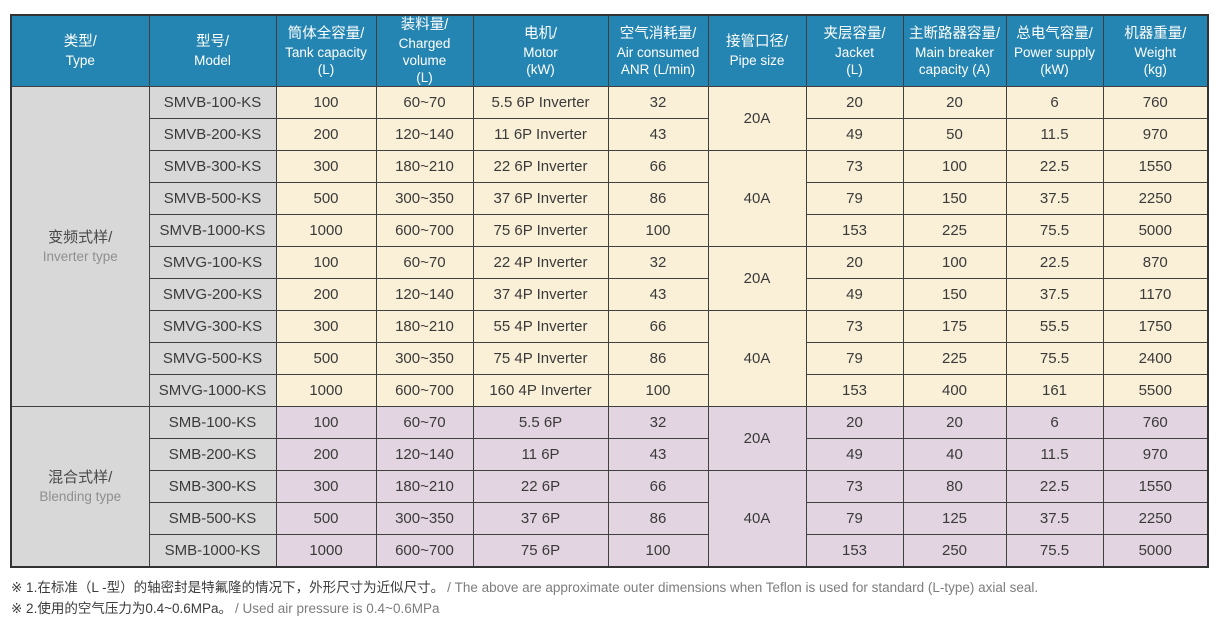 This screenshot has height=622, width=1220. I want to click on type-label-chinese: 变频式样/, so click(80, 237).